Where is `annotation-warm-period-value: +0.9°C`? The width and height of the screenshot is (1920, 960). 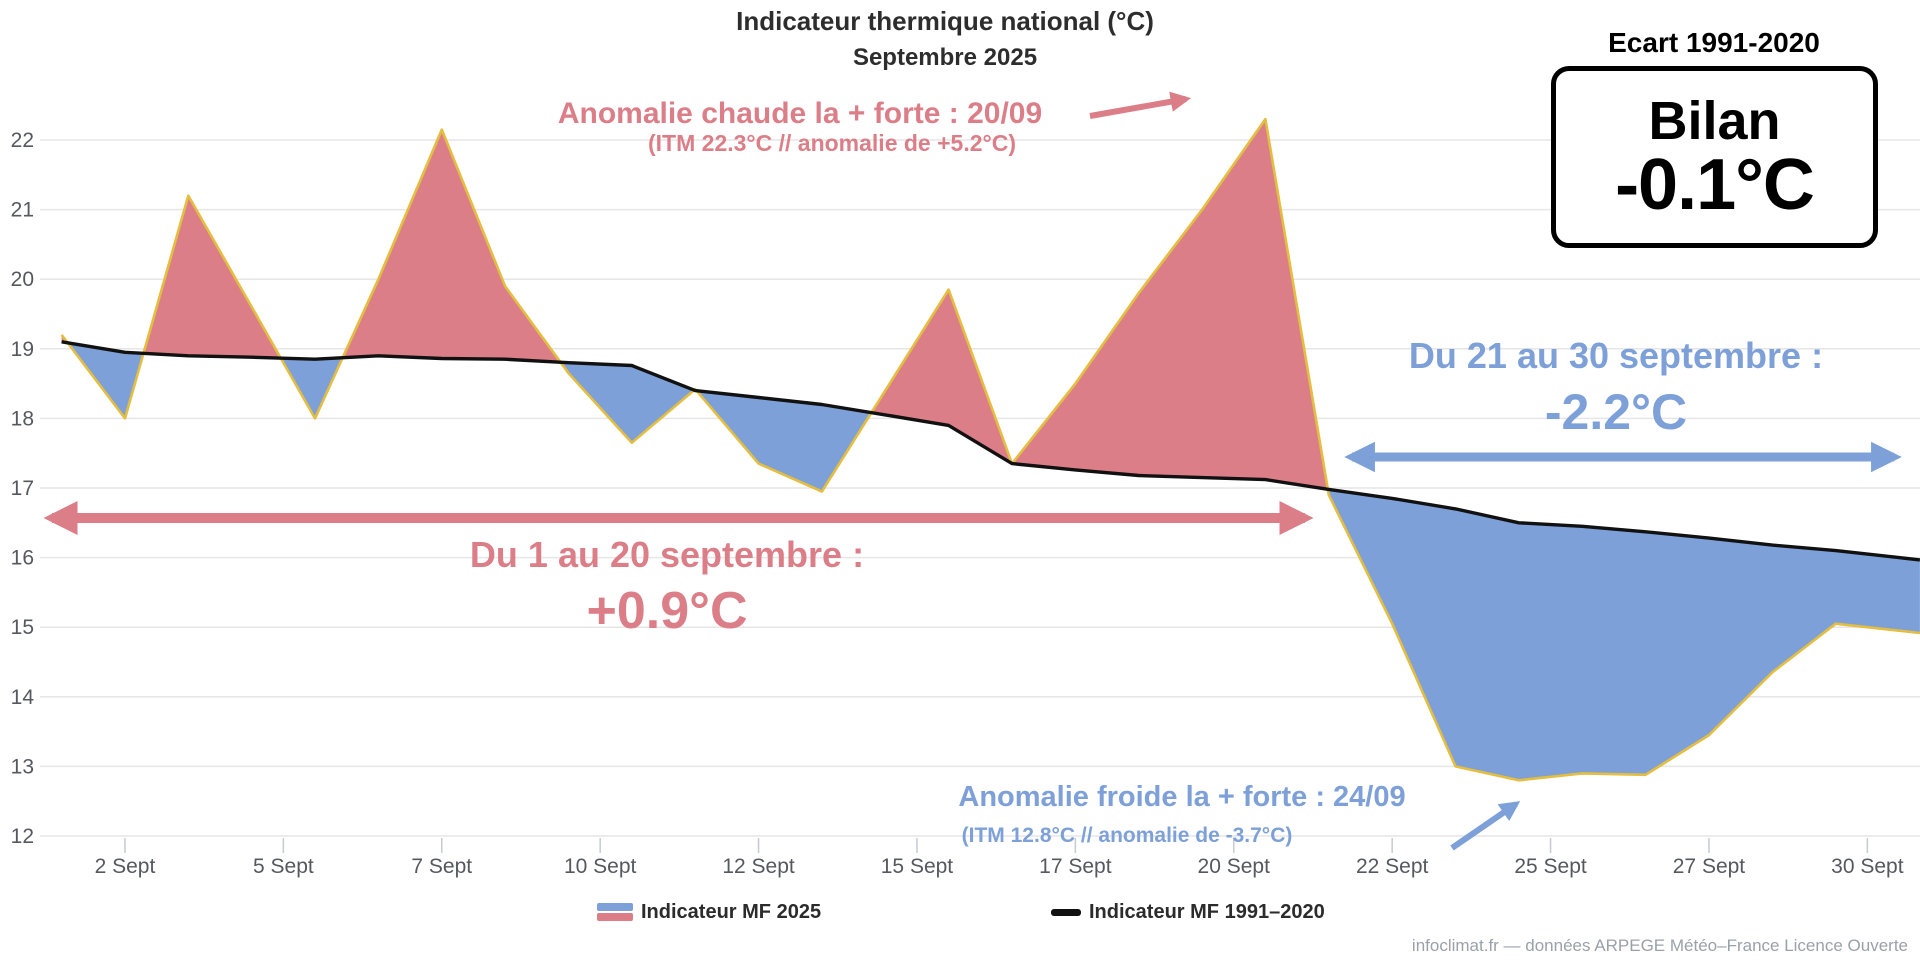
annotation-warm-period-value: +0.9°C is located at coordinates (667, 611).